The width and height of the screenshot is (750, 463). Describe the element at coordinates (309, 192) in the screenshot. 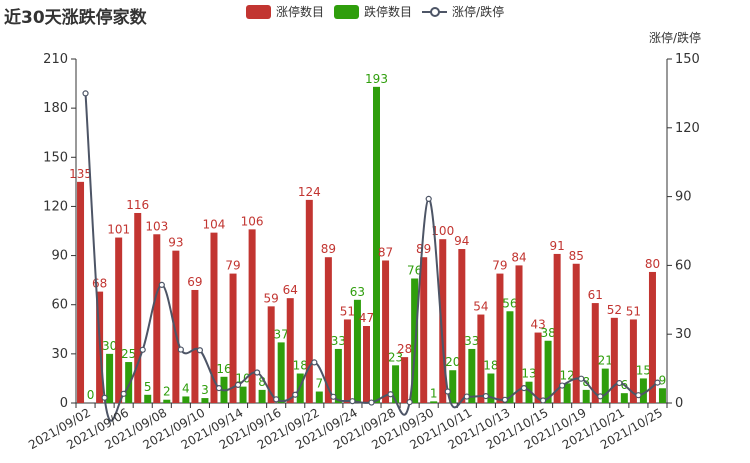

I see `bar-label-limit-up: 124` at that location.